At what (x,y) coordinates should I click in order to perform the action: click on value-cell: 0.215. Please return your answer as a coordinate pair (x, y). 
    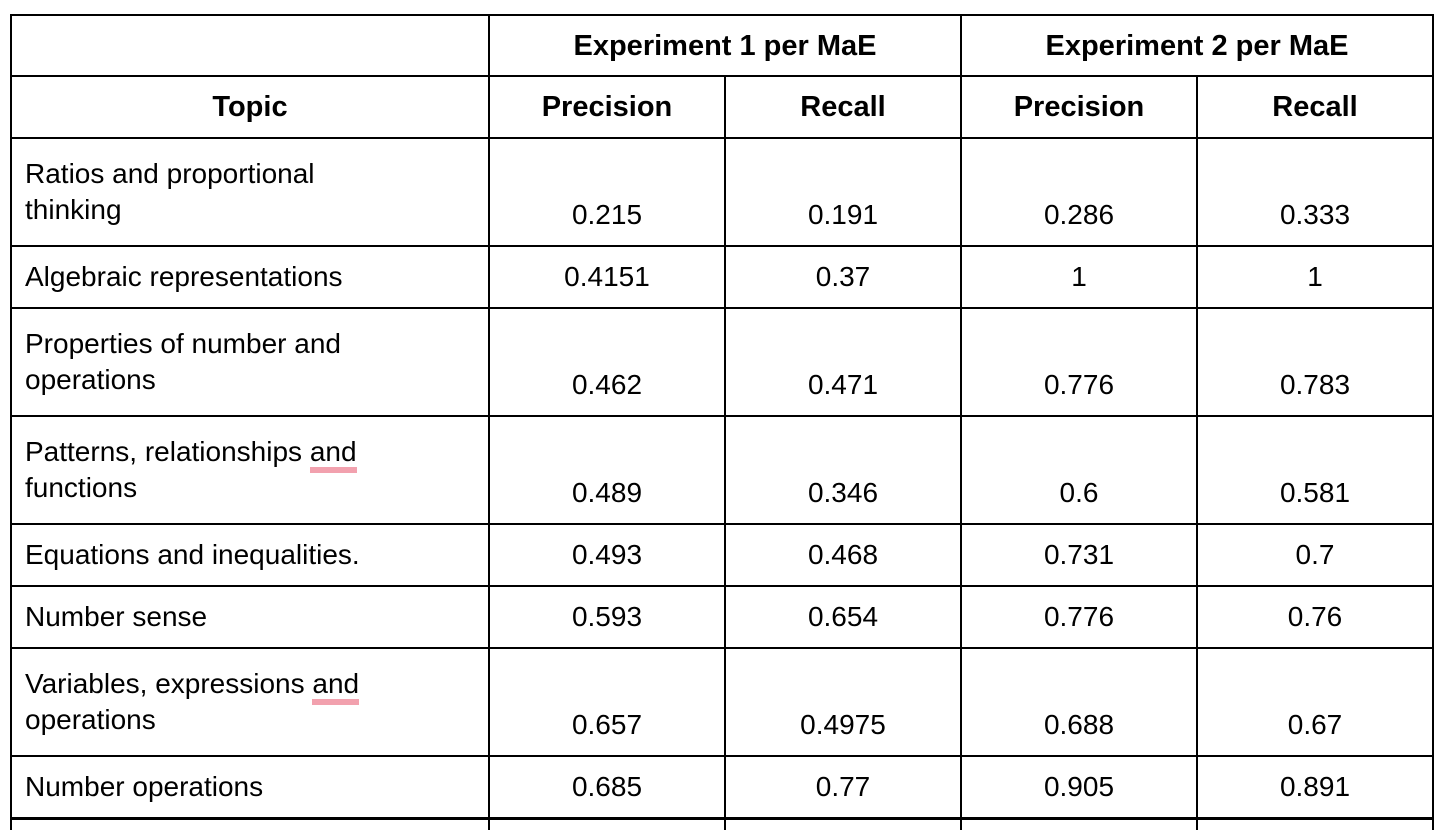
    Looking at the image, I should click on (607, 192).